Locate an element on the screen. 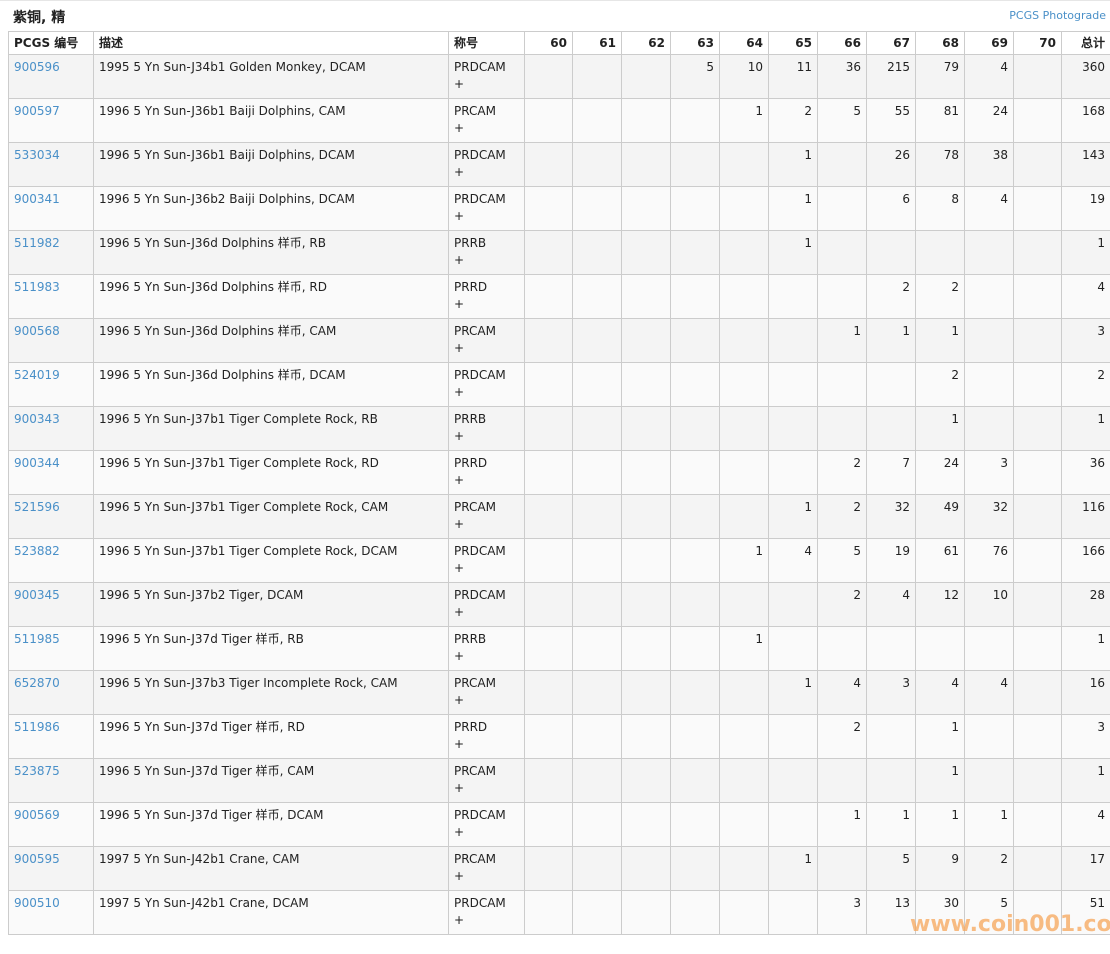  pcgs-id-link: 900510 is located at coordinates (37, 903).